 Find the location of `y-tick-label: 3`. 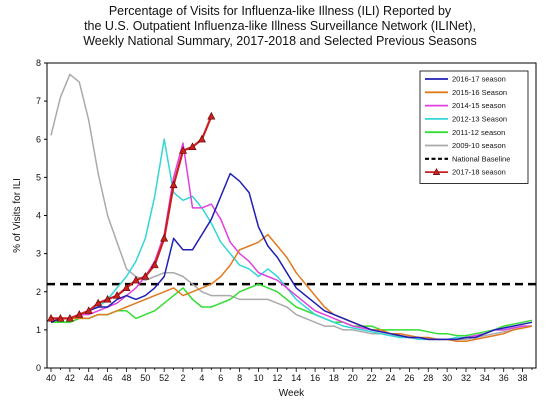

y-tick-label: 3 is located at coordinates (38, 254).